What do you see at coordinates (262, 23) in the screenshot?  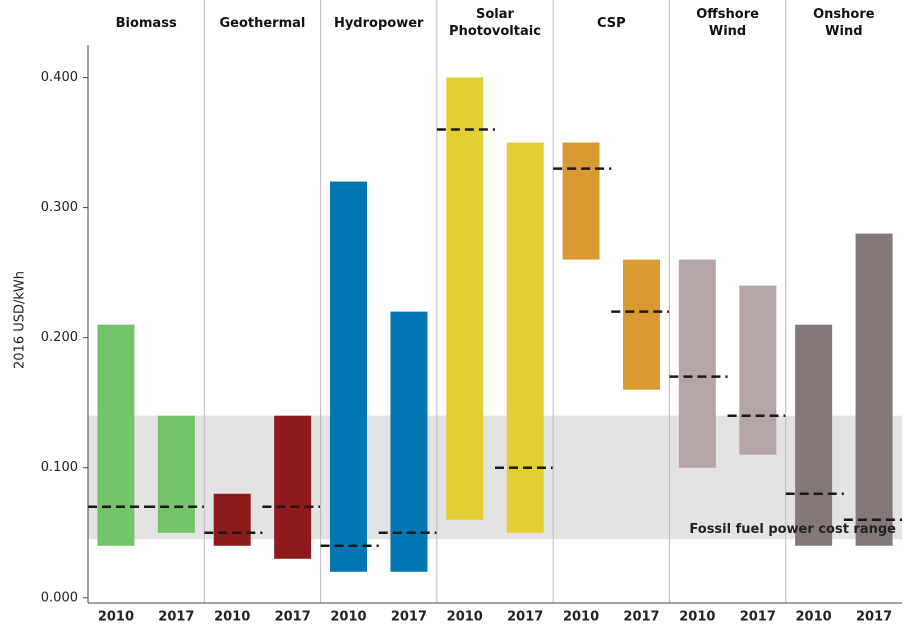 I see `group-title: Geothermal` at bounding box center [262, 23].